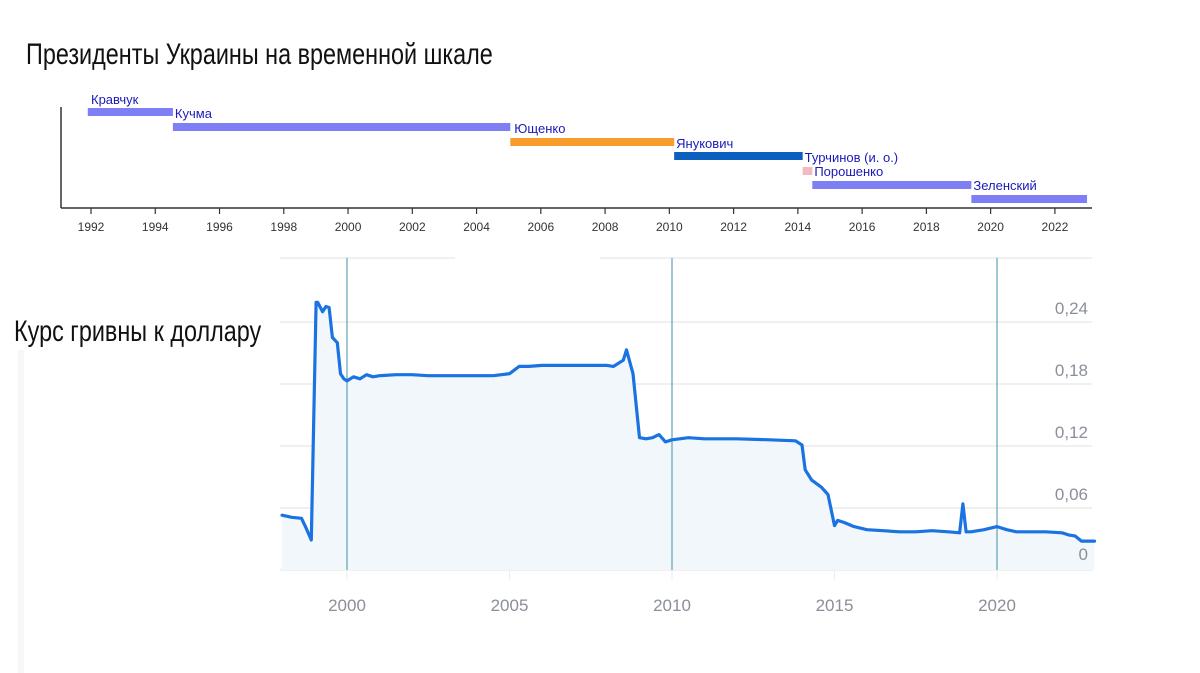  What do you see at coordinates (540, 227) in the screenshot?
I see `timeline-tick-label: 2006` at bounding box center [540, 227].